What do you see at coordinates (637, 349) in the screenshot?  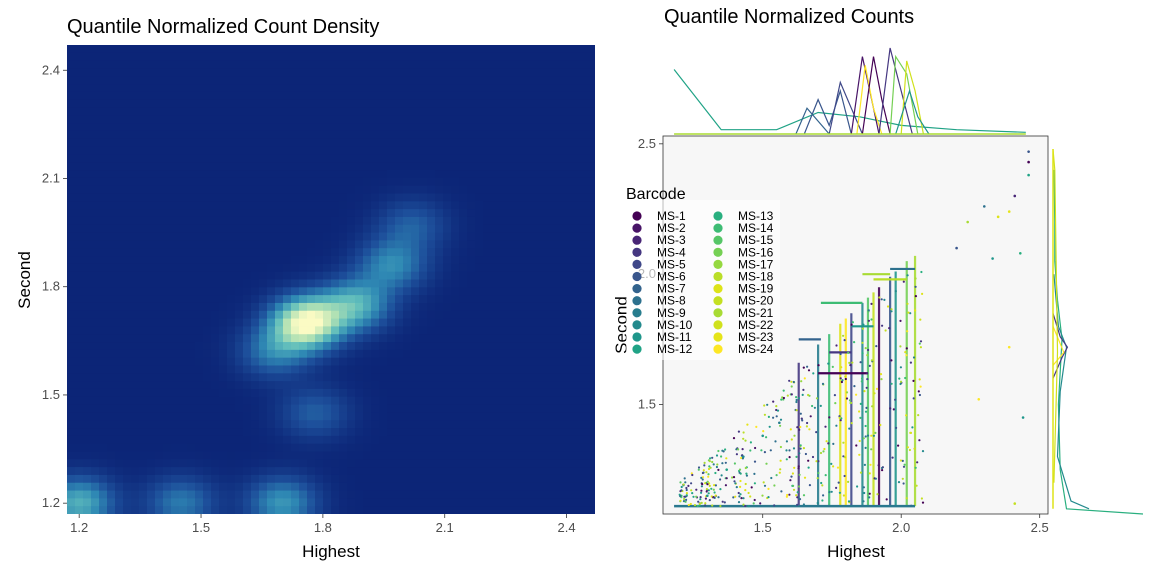 I see `legend-swatch` at bounding box center [637, 349].